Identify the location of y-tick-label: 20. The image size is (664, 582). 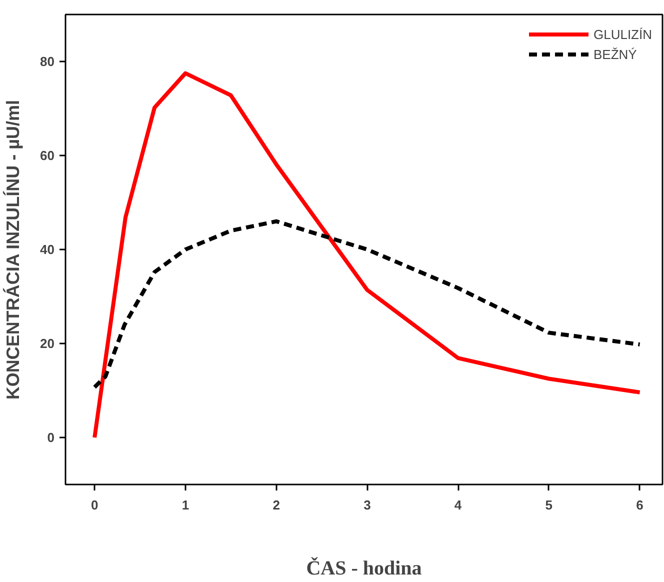
(47, 343).